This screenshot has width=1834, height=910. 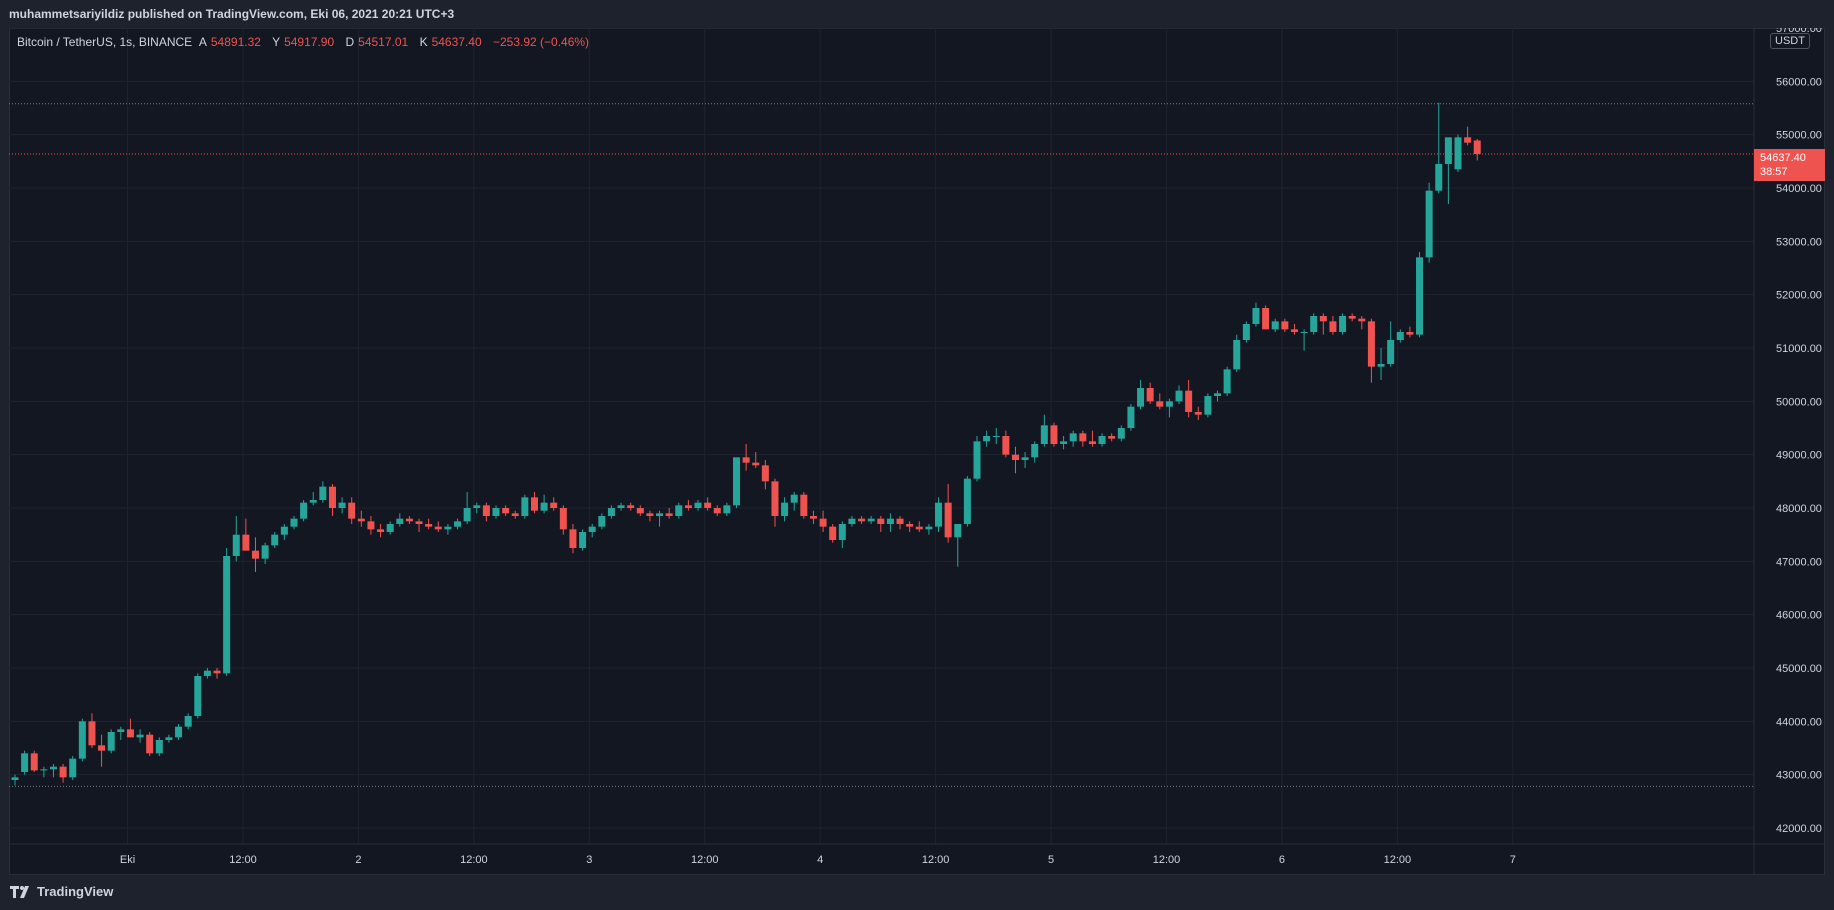 I want to click on close-value: 54637.40, so click(x=456, y=42).